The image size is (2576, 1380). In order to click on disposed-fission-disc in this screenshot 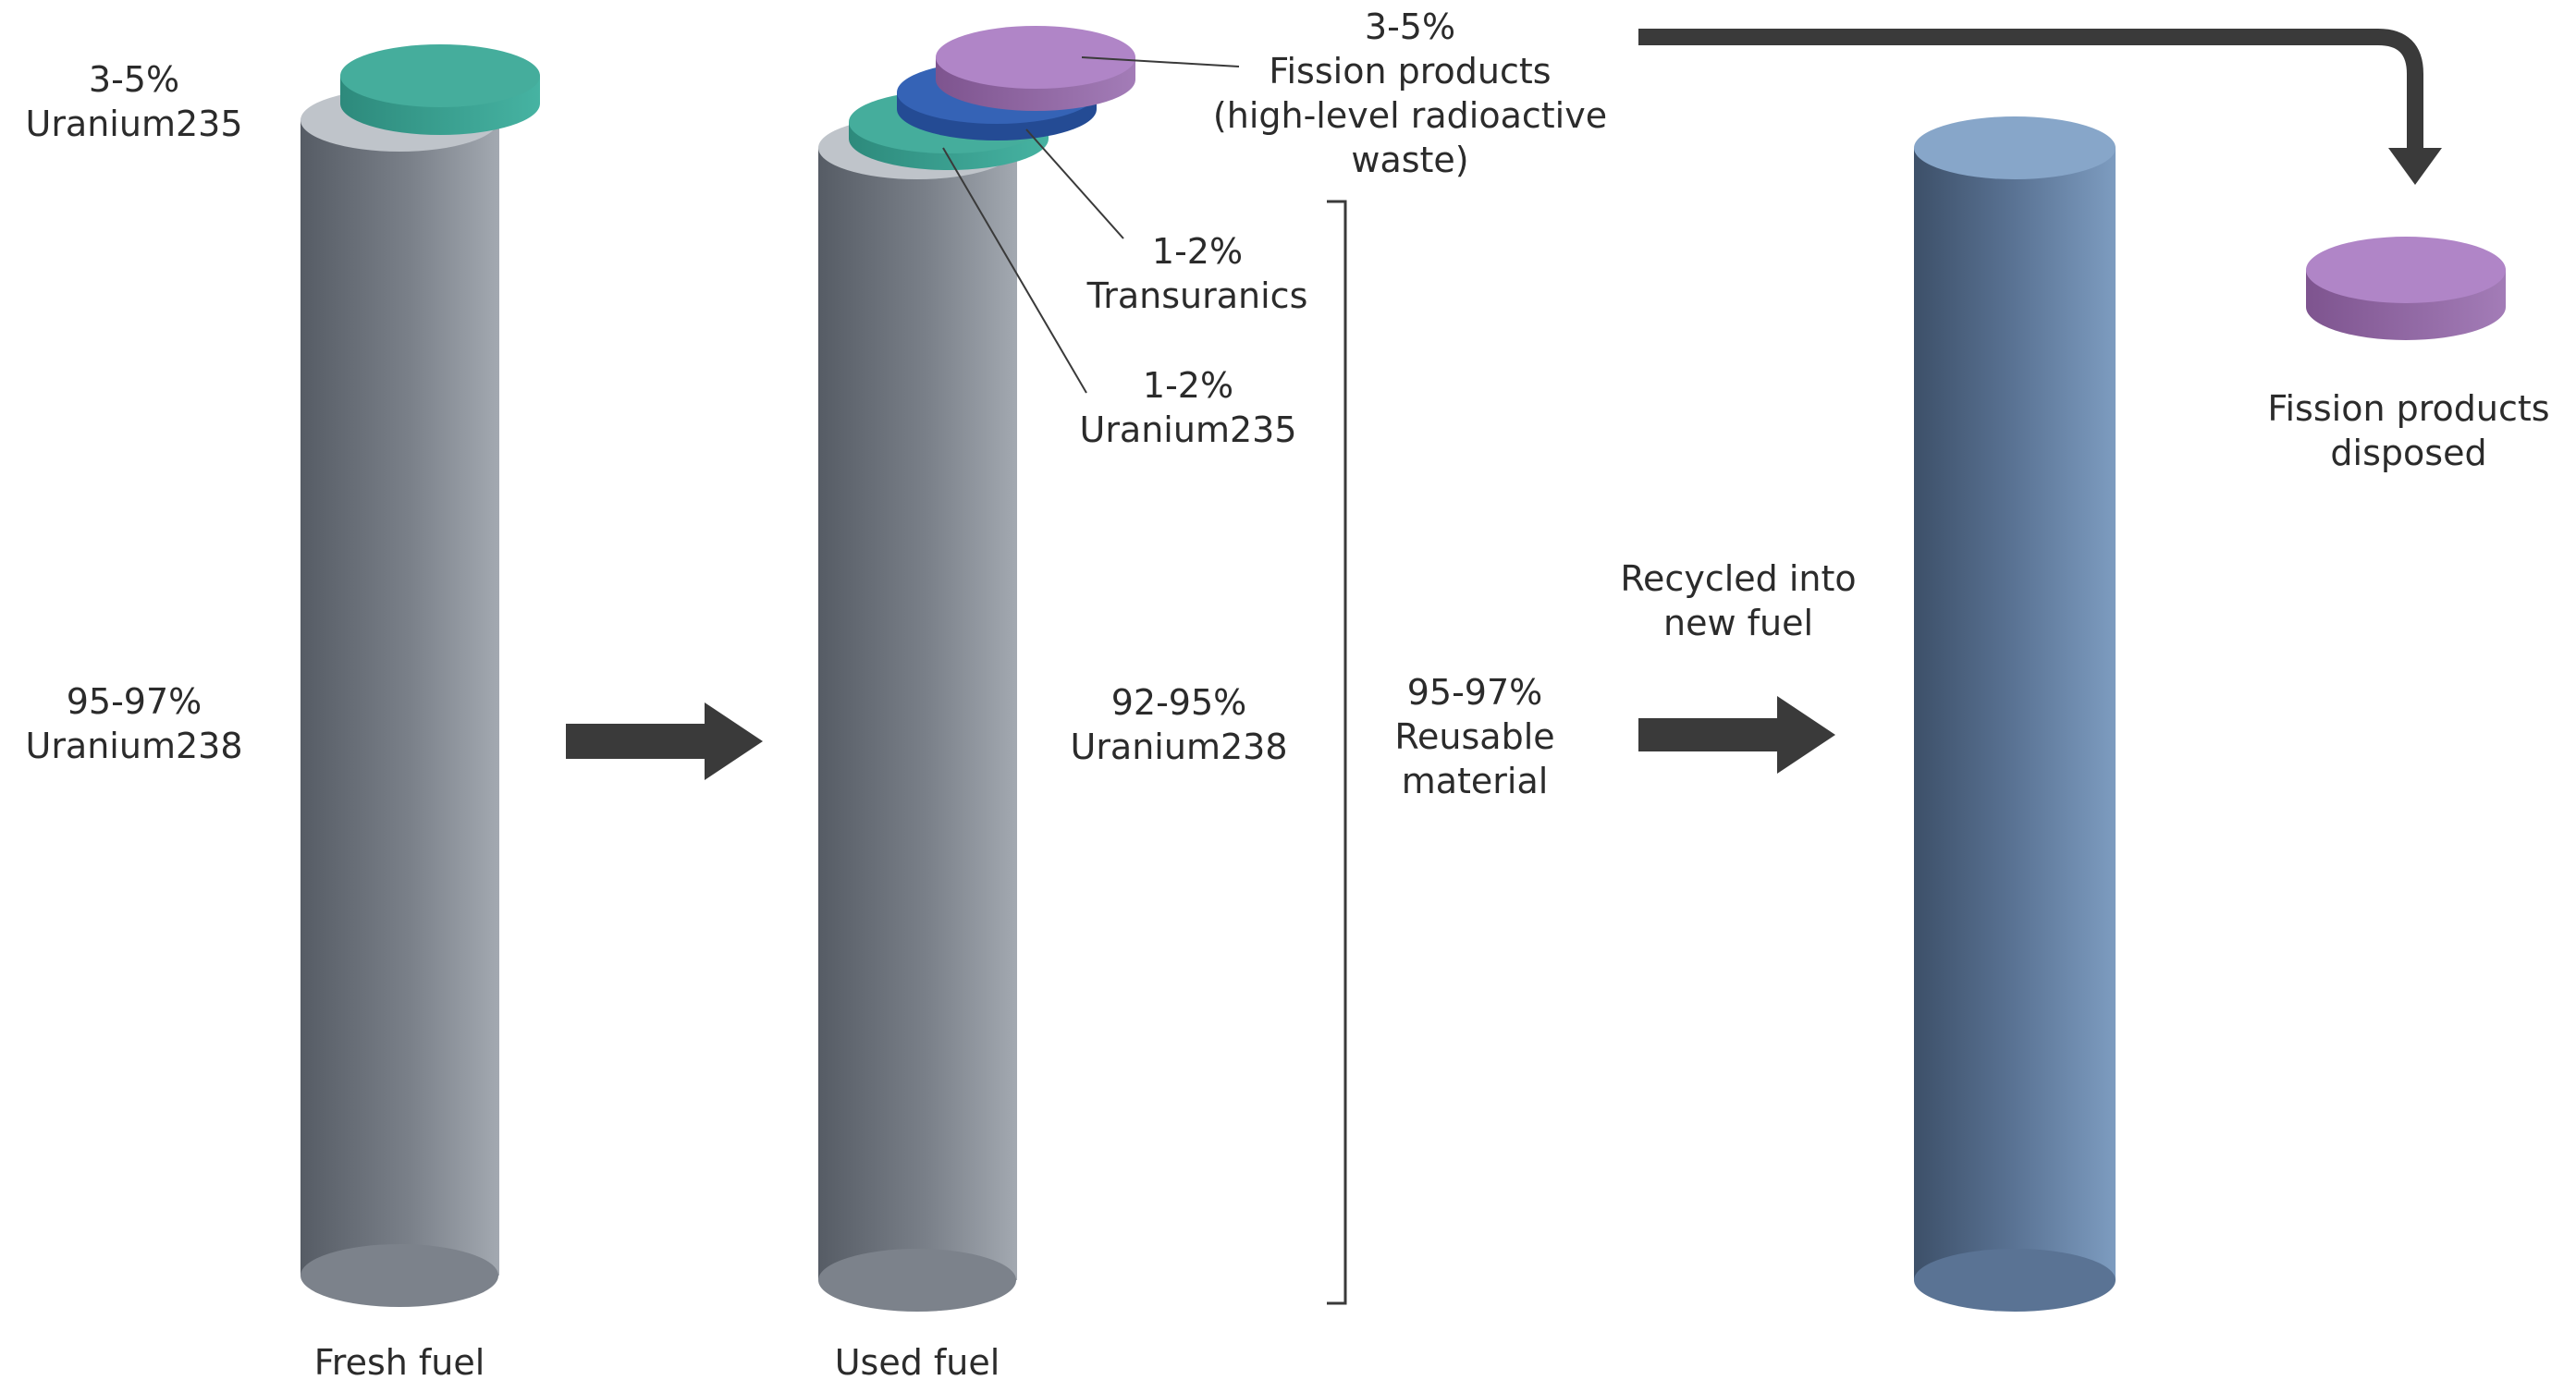, I will do `click(2406, 289)`.